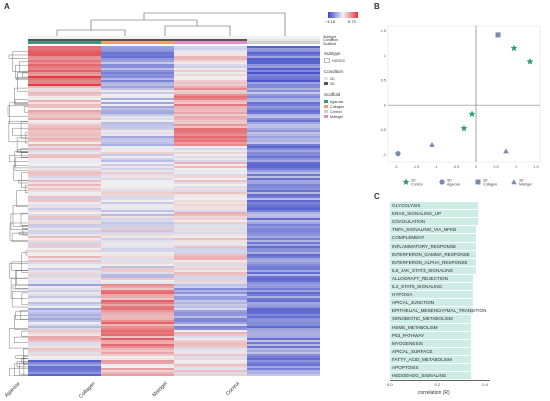  What do you see at coordinates (470, 278) in the screenshot?
I see `bar-row: ALLOGRAFT_REJECTION` at bounding box center [470, 278].